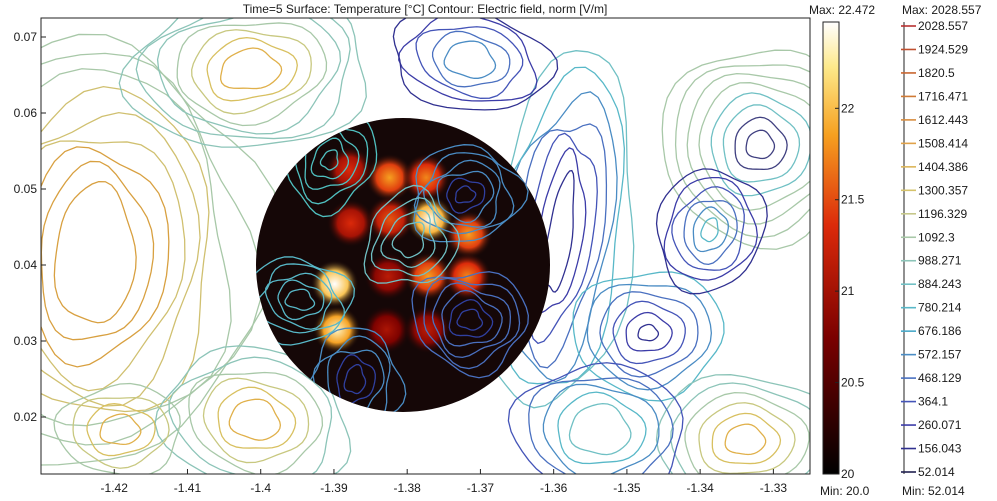 The image size is (997, 501). I want to click on y-tick-label: 0.06, so click(26, 113).